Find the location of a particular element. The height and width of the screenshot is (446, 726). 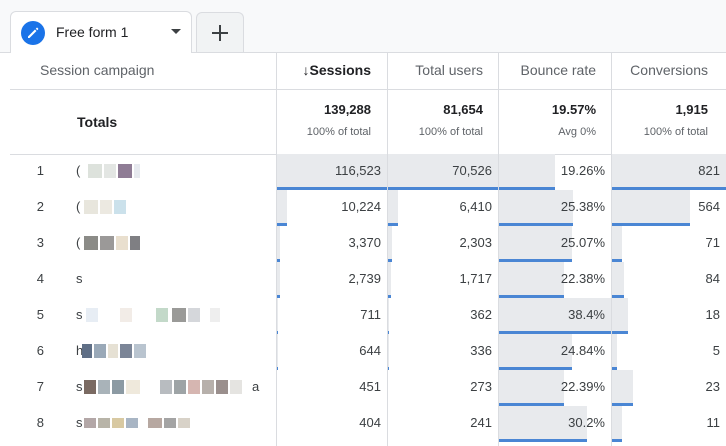

col-header-session-campaign: Session campaign is located at coordinates (97, 70).